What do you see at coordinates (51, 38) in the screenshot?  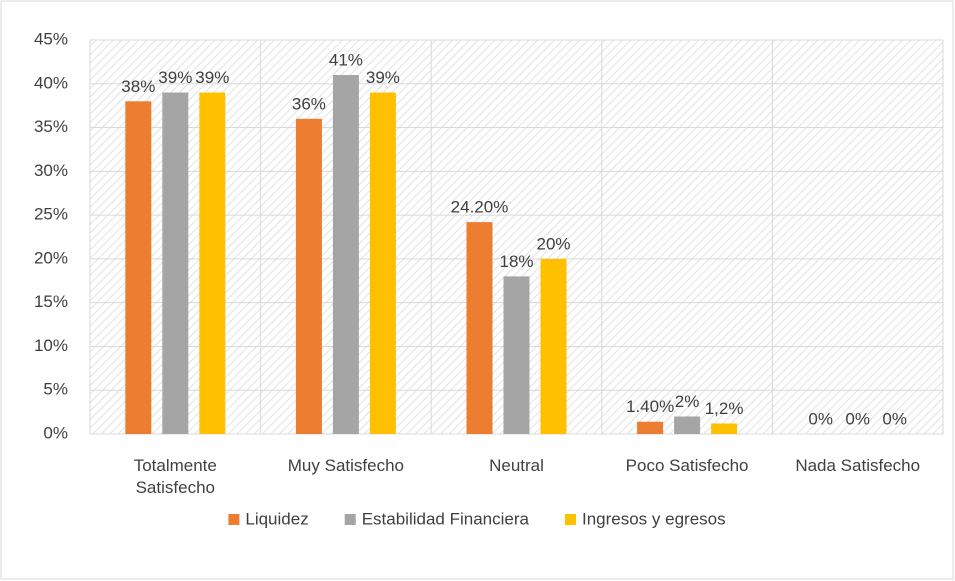 I see `y-tick-label: 45%` at bounding box center [51, 38].